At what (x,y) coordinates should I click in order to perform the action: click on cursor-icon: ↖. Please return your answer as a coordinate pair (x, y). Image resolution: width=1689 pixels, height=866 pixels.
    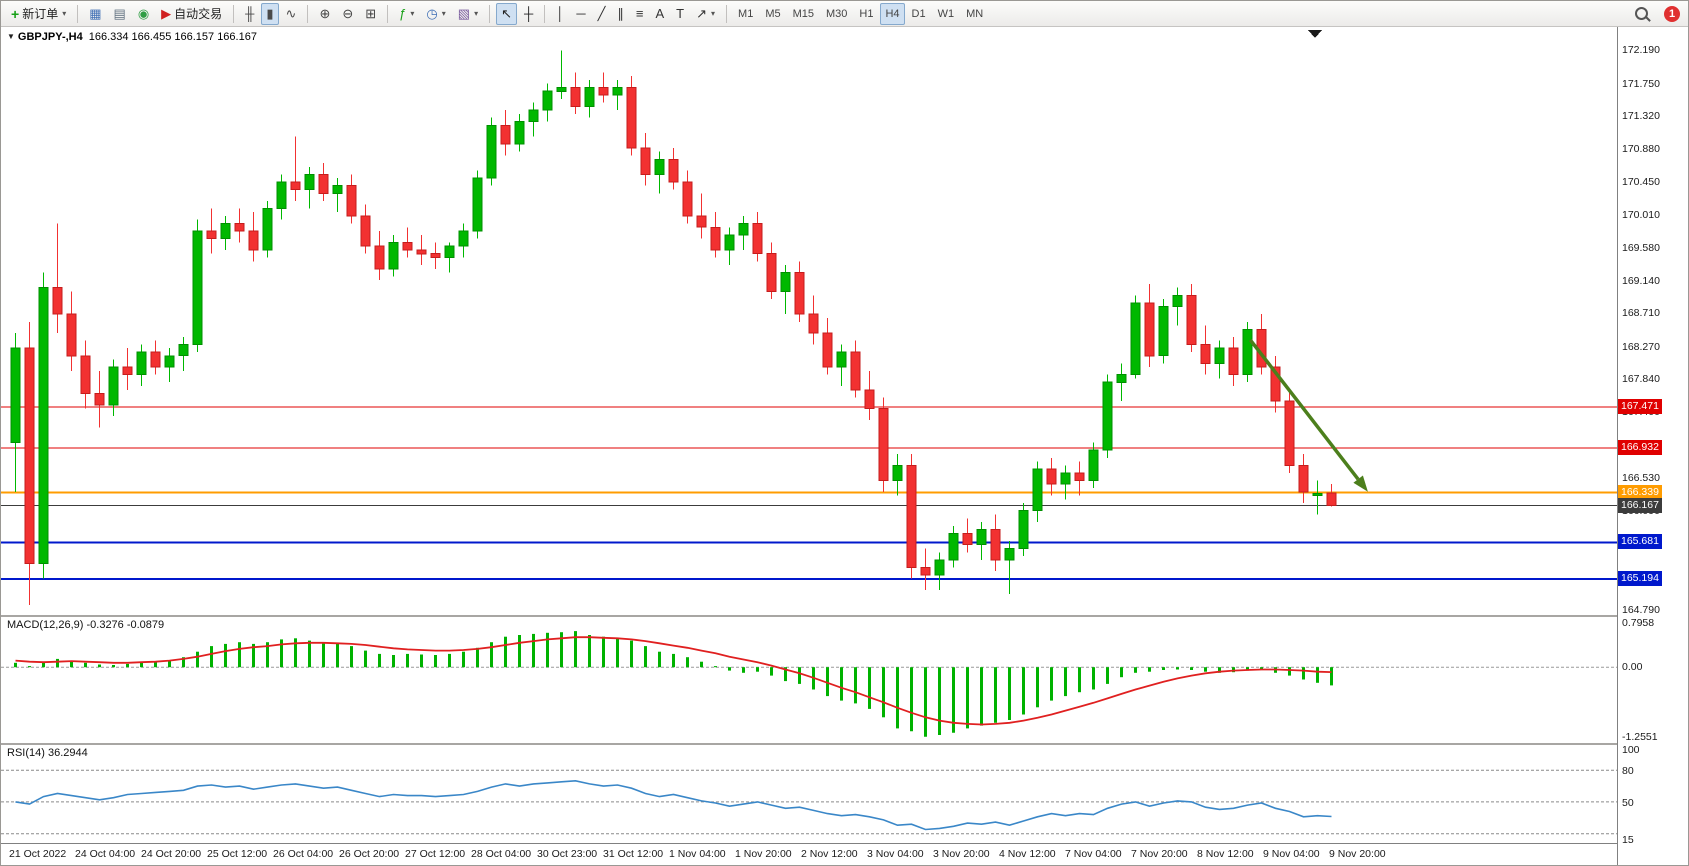
    Looking at the image, I should click on (506, 13).